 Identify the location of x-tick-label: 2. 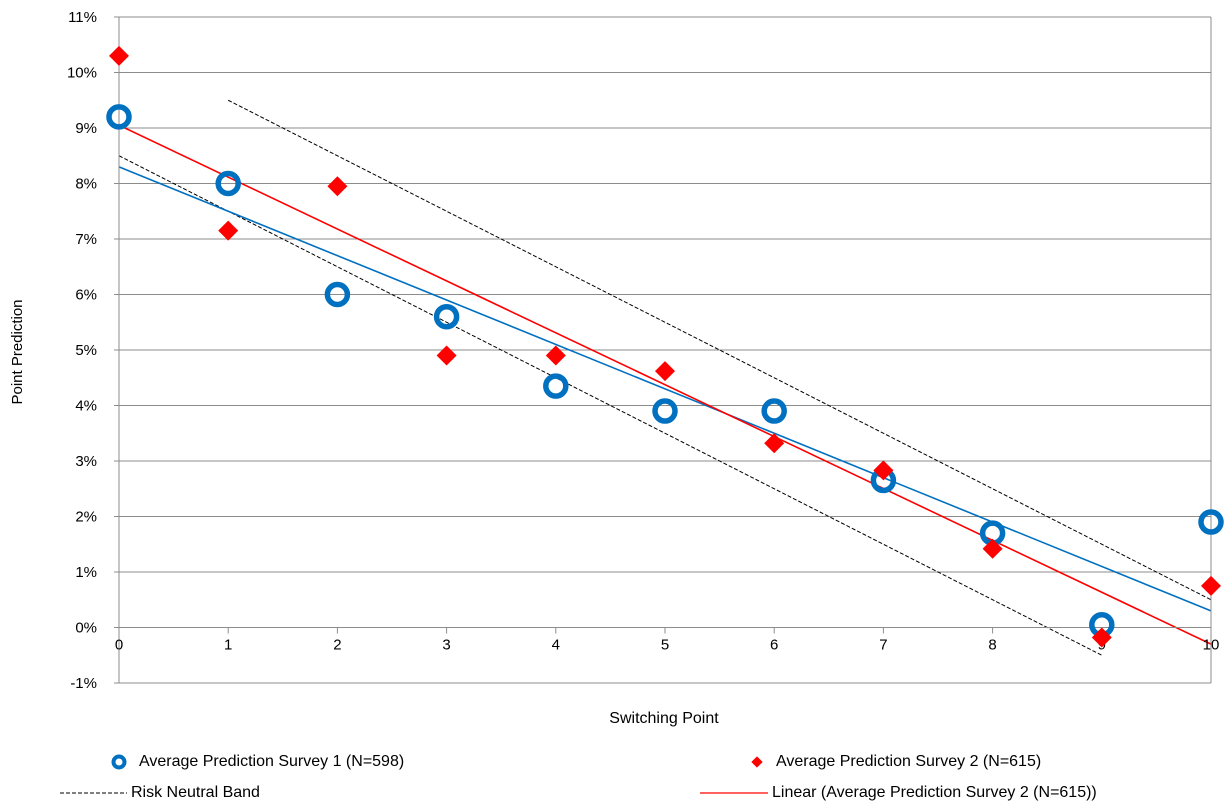
(337, 645).